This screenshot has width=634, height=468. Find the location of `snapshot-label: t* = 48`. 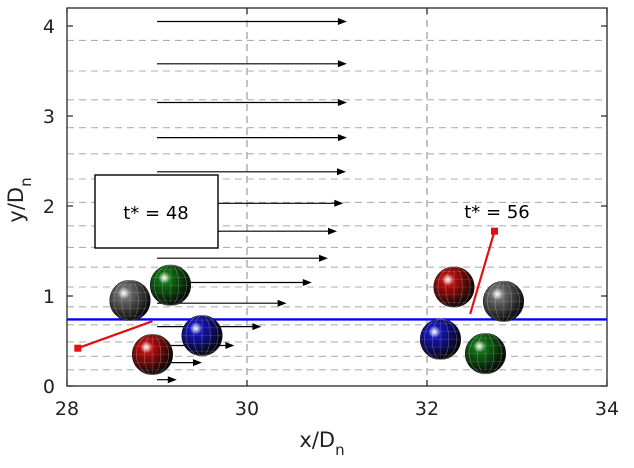

snapshot-label: t* = 48 is located at coordinates (156, 213).